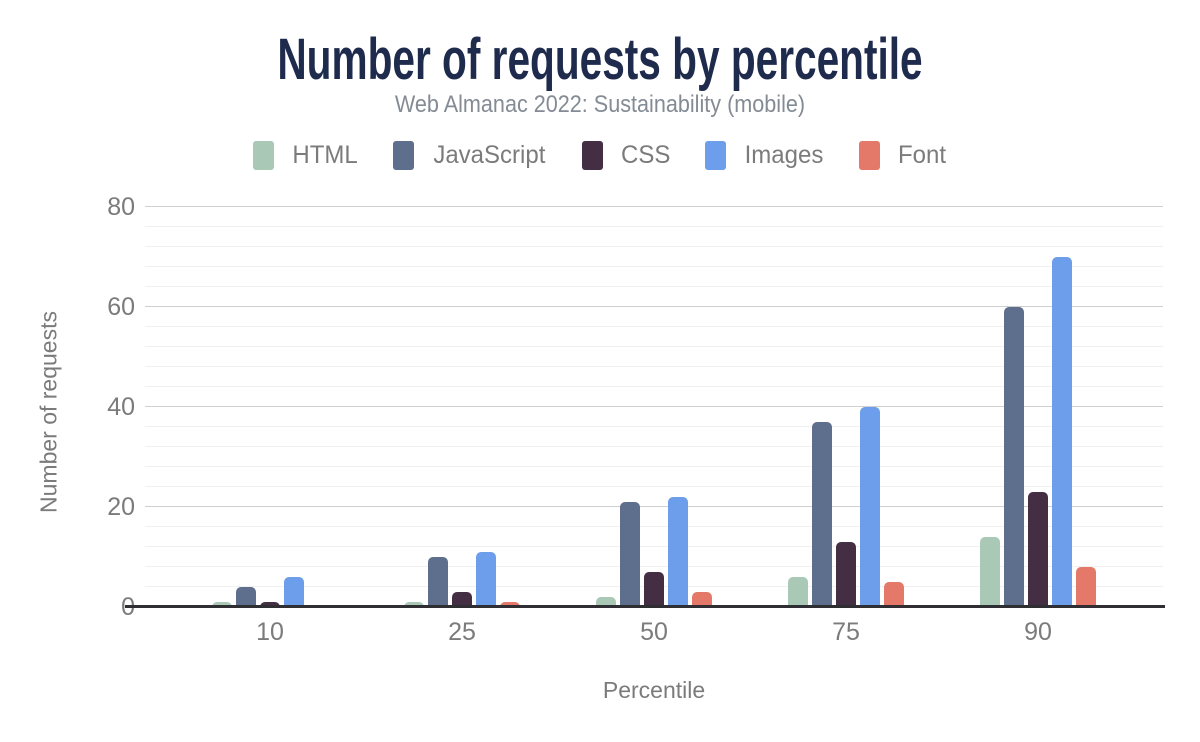 The height and width of the screenshot is (742, 1200). What do you see at coordinates (654, 690) in the screenshot?
I see `x-axis-title: Percentile` at bounding box center [654, 690].